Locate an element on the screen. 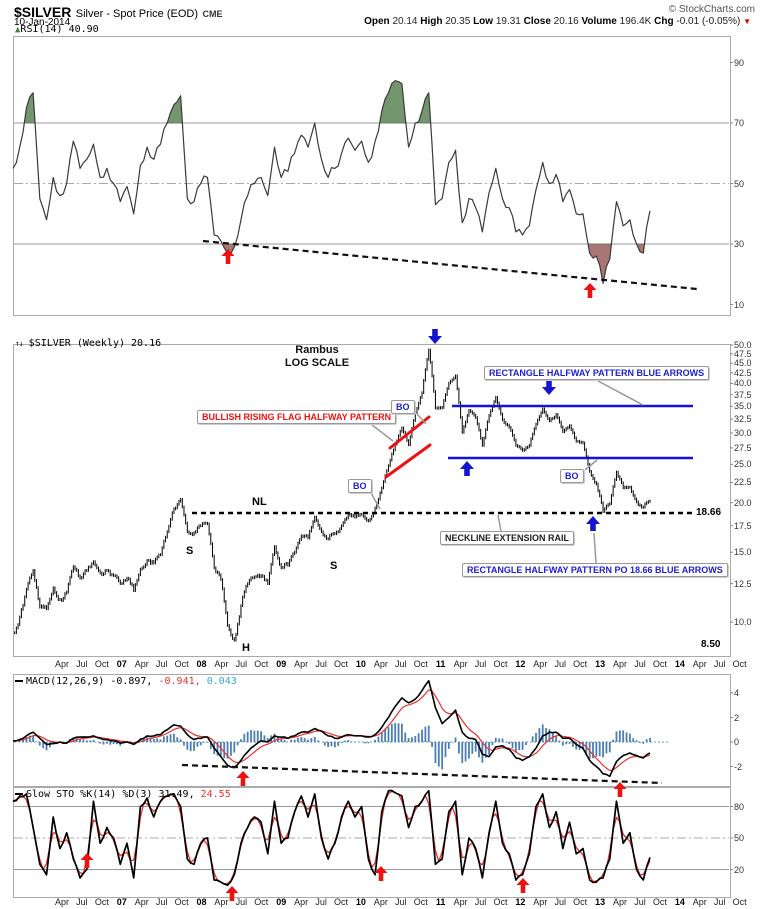 This screenshot has height=909, width=765. high-label: High is located at coordinates (431, 21).